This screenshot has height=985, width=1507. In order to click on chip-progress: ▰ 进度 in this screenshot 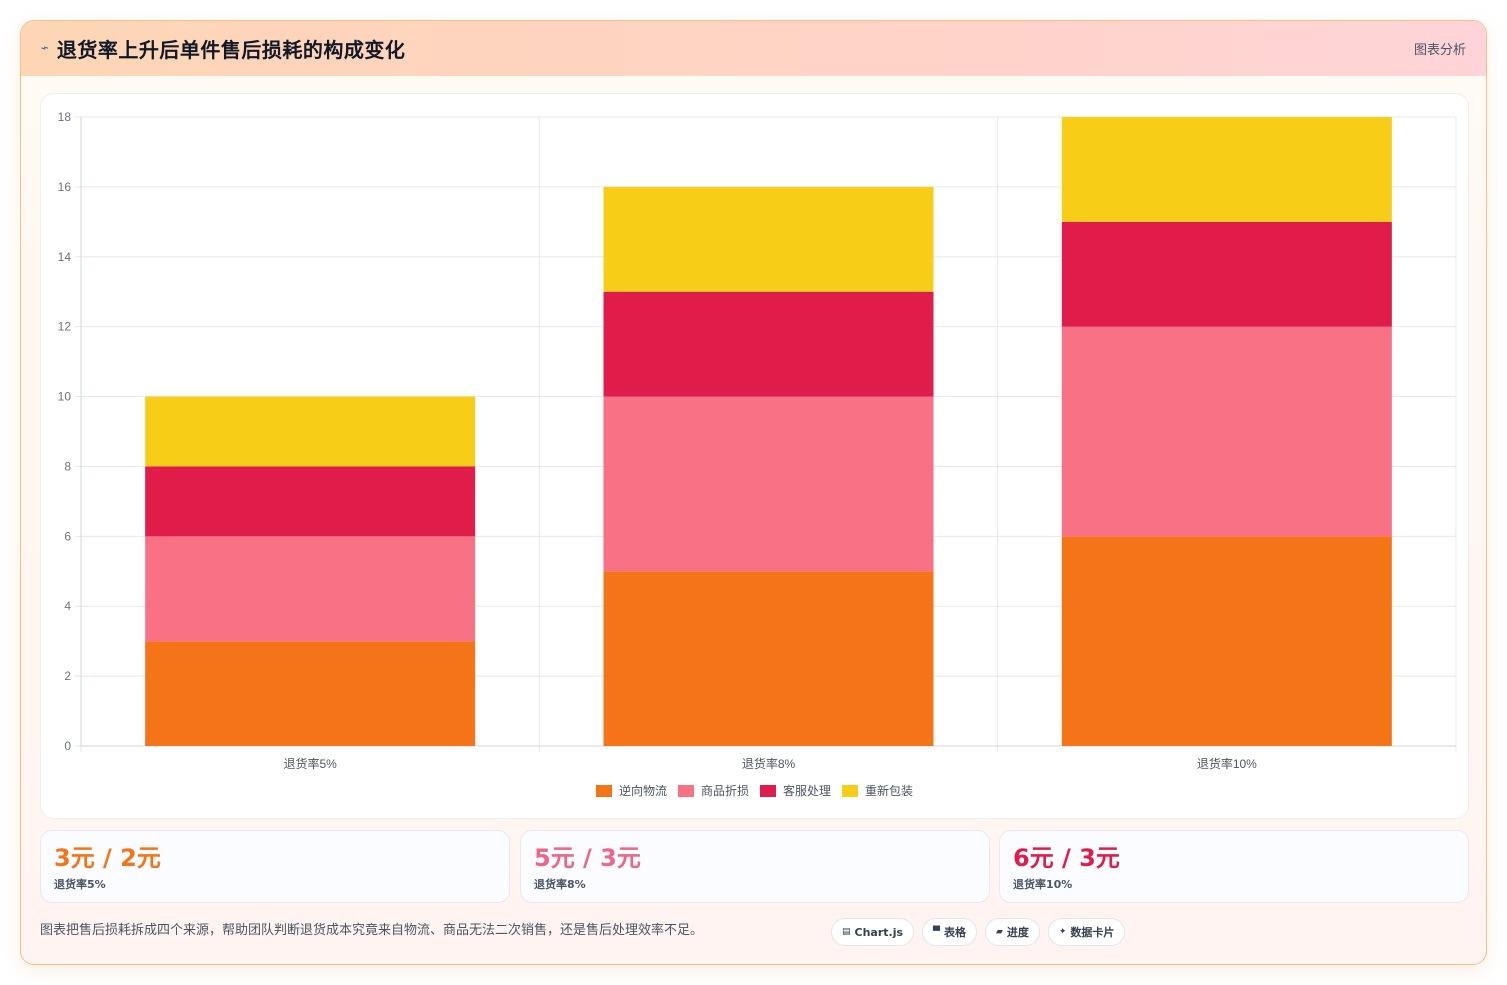, I will do `click(1012, 932)`.